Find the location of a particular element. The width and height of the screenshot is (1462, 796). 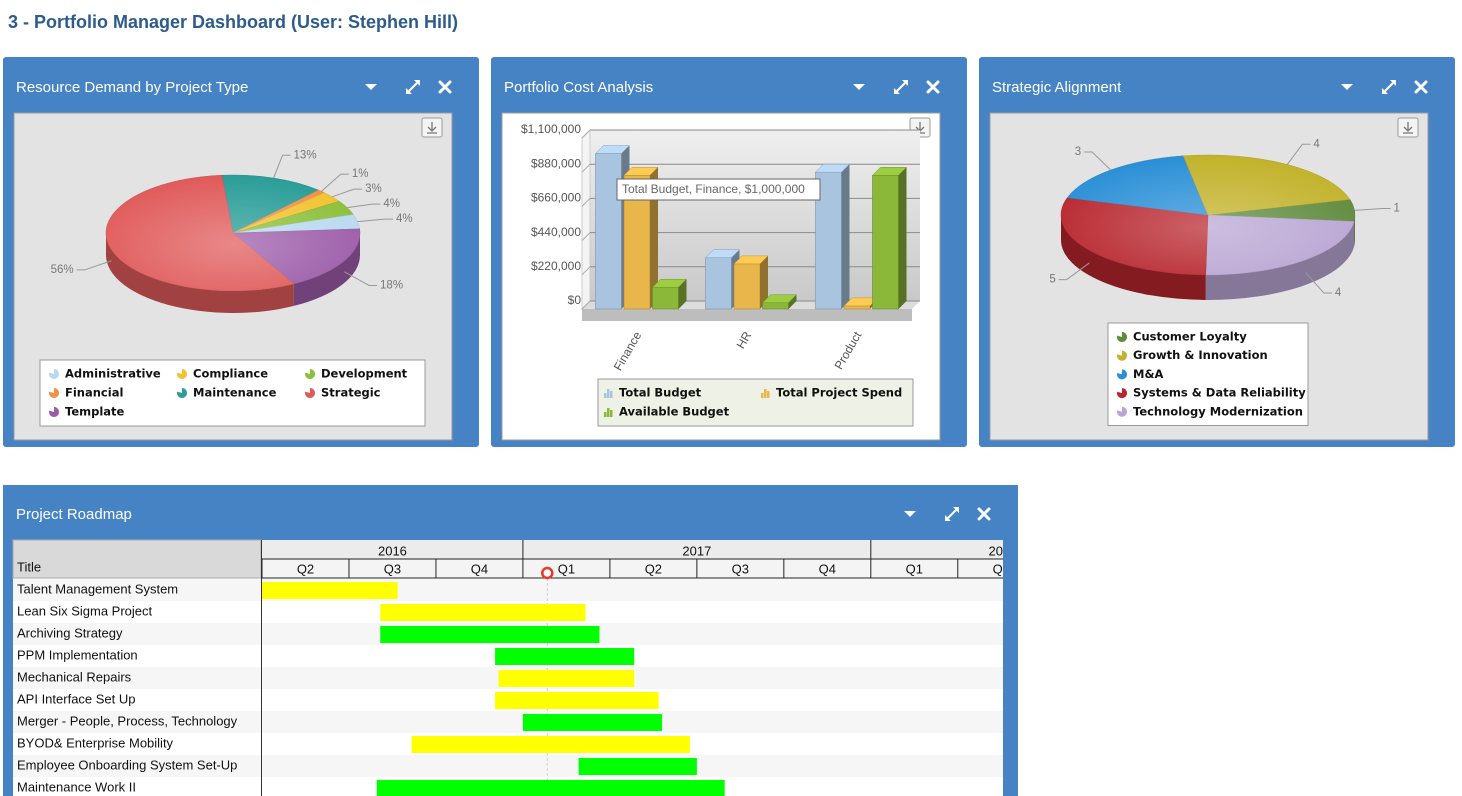

panel-title: Project Roadmap is located at coordinates (74, 514).